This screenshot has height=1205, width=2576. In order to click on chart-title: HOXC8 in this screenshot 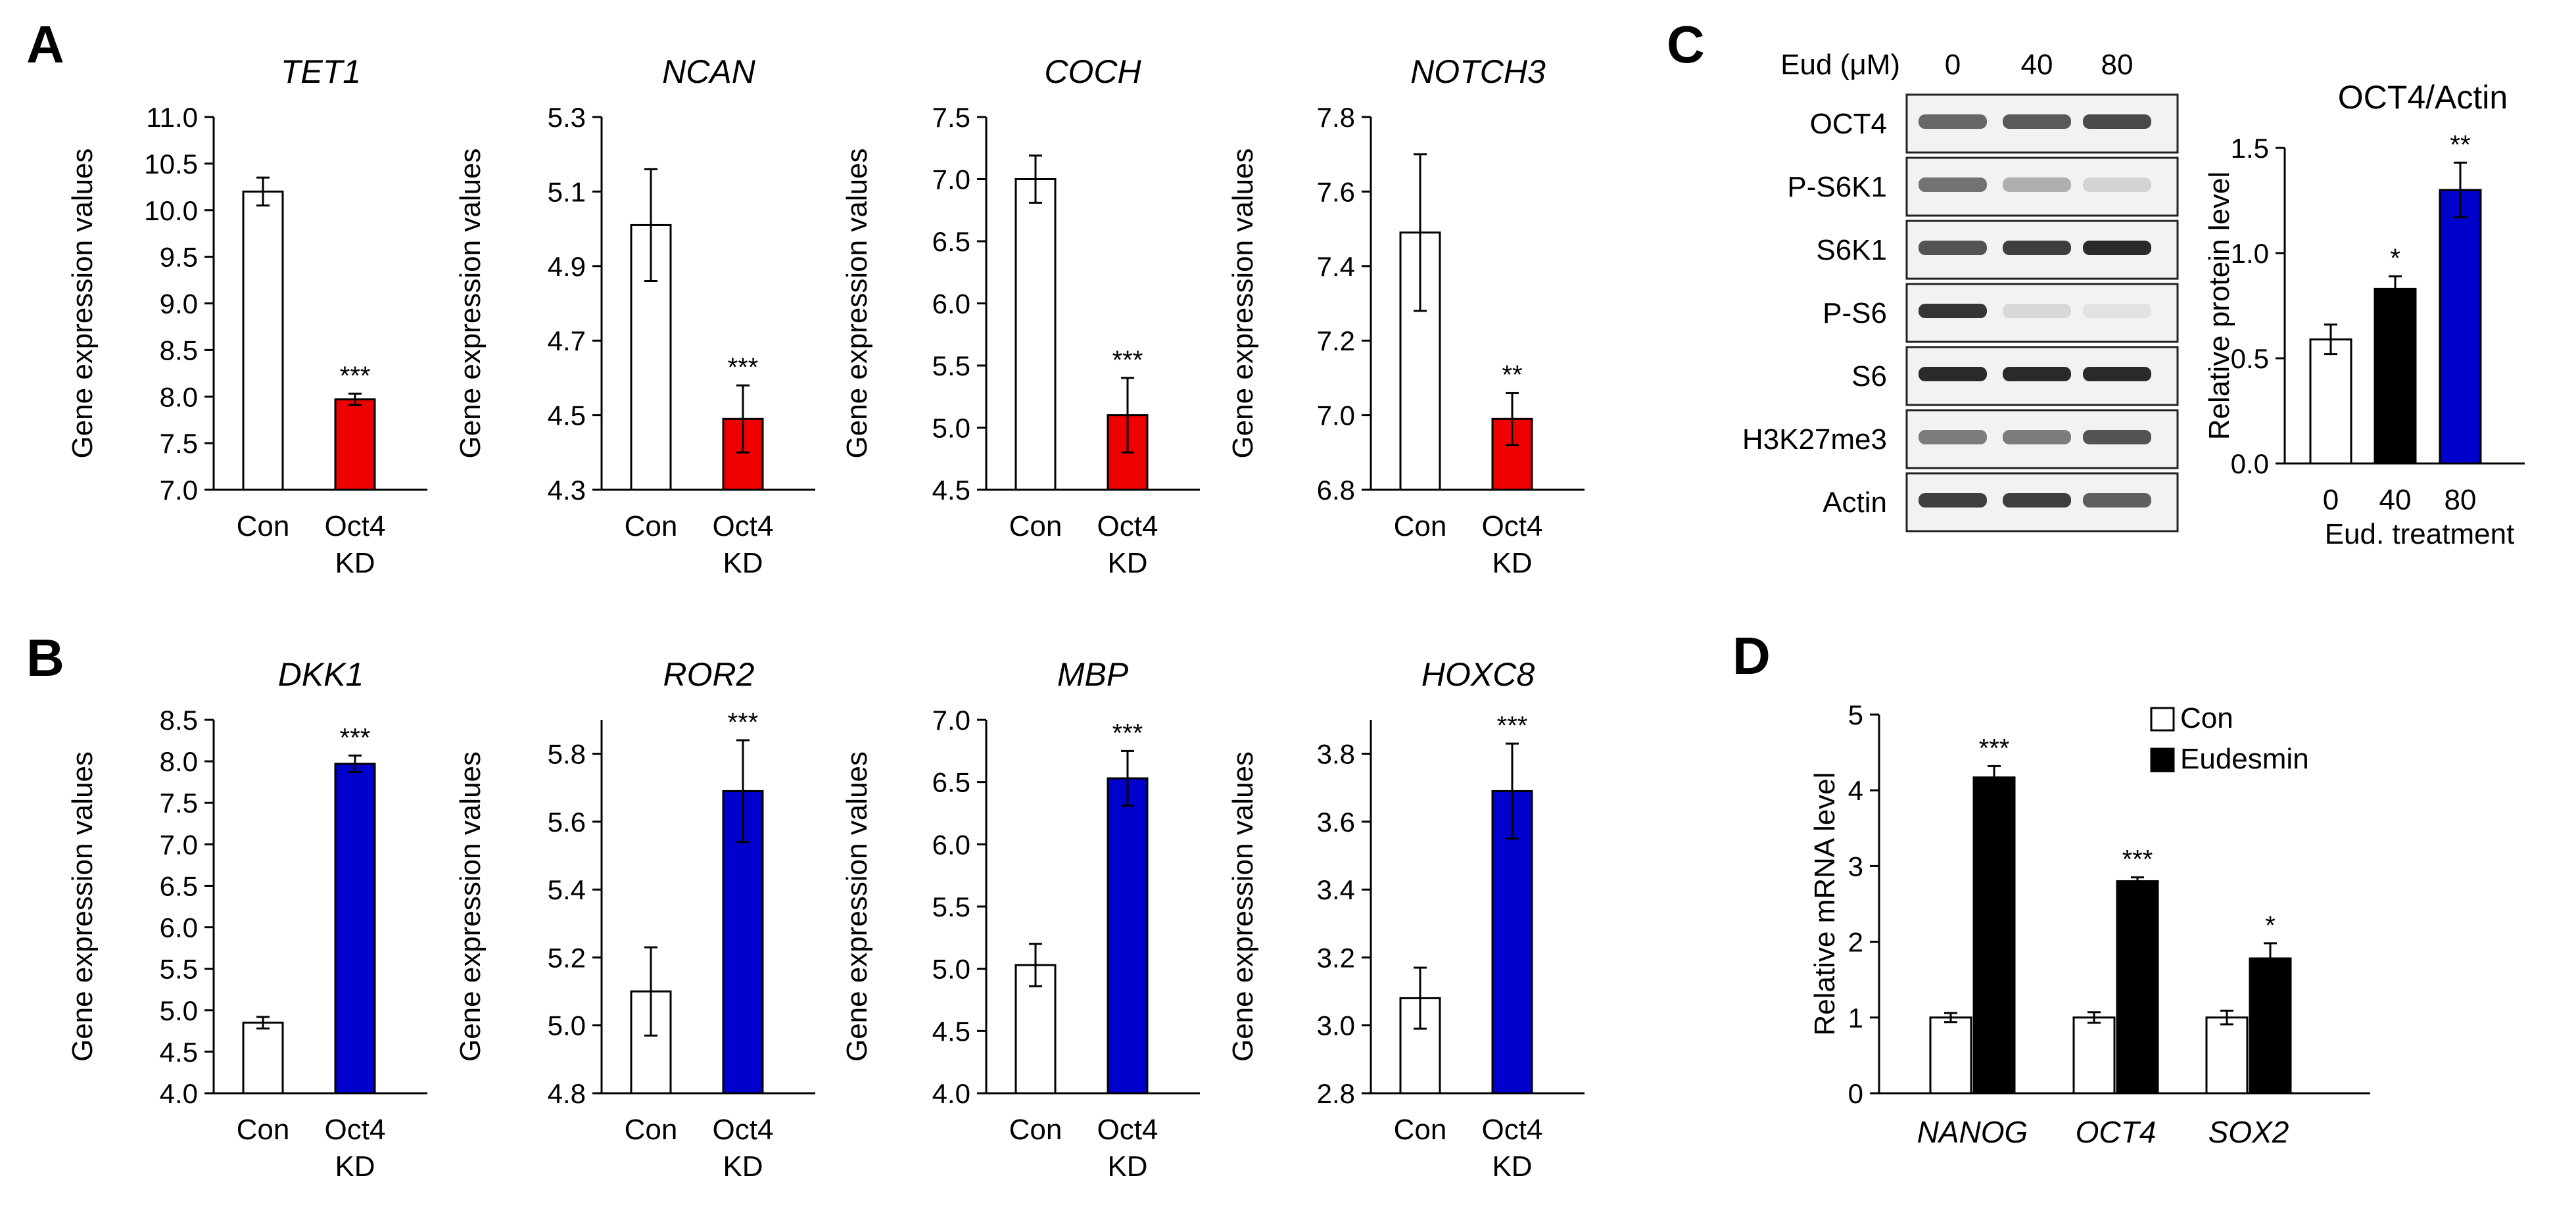, I will do `click(1478, 674)`.